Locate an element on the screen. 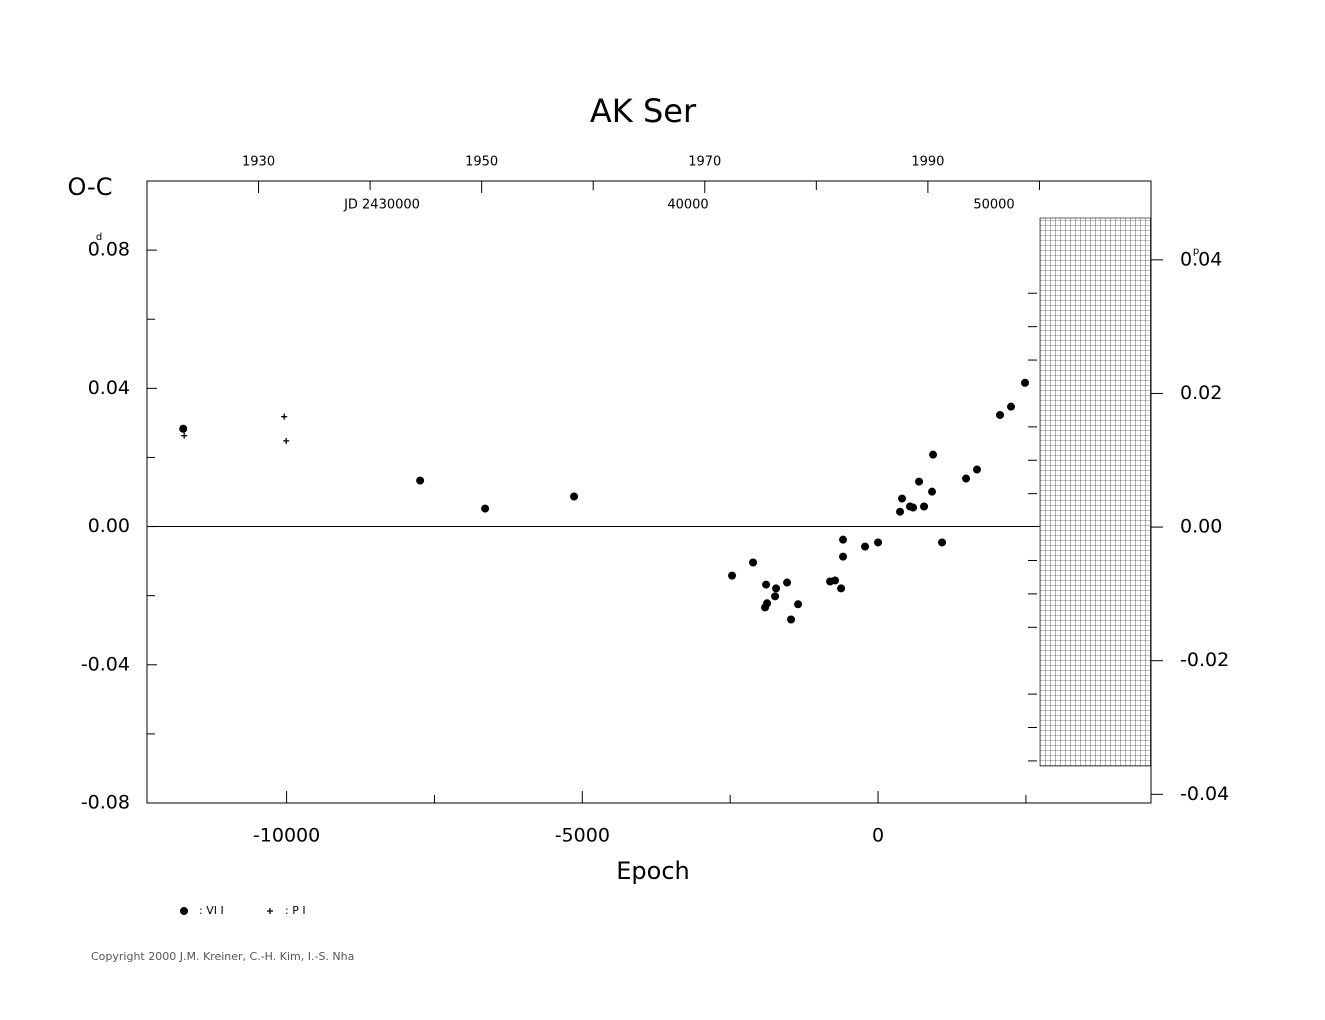 The image size is (1325, 1020). y2-tick-label: 0.04 is located at coordinates (1201, 259).